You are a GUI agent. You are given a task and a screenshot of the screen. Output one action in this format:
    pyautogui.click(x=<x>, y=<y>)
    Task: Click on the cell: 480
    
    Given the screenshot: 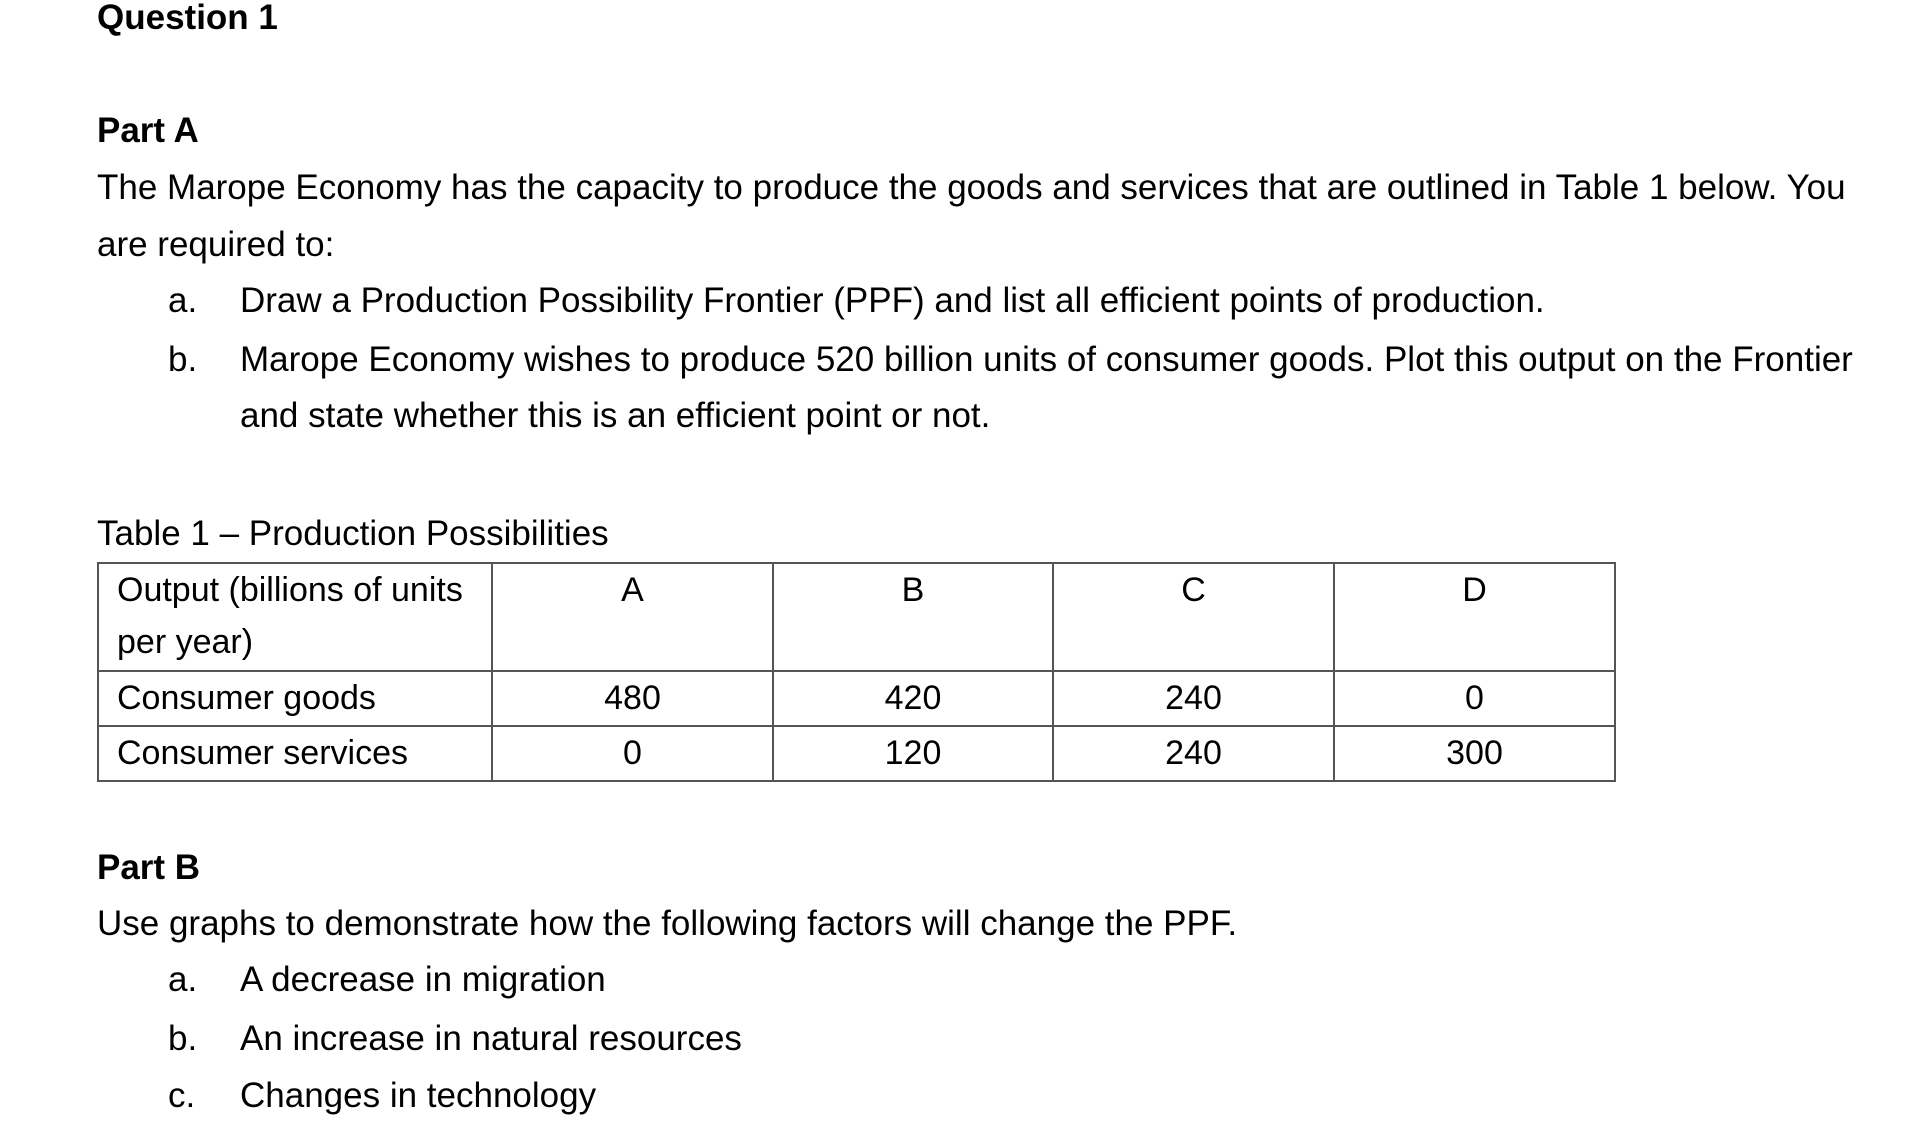 What is the action you would take?
    pyautogui.click(x=632, y=698)
    